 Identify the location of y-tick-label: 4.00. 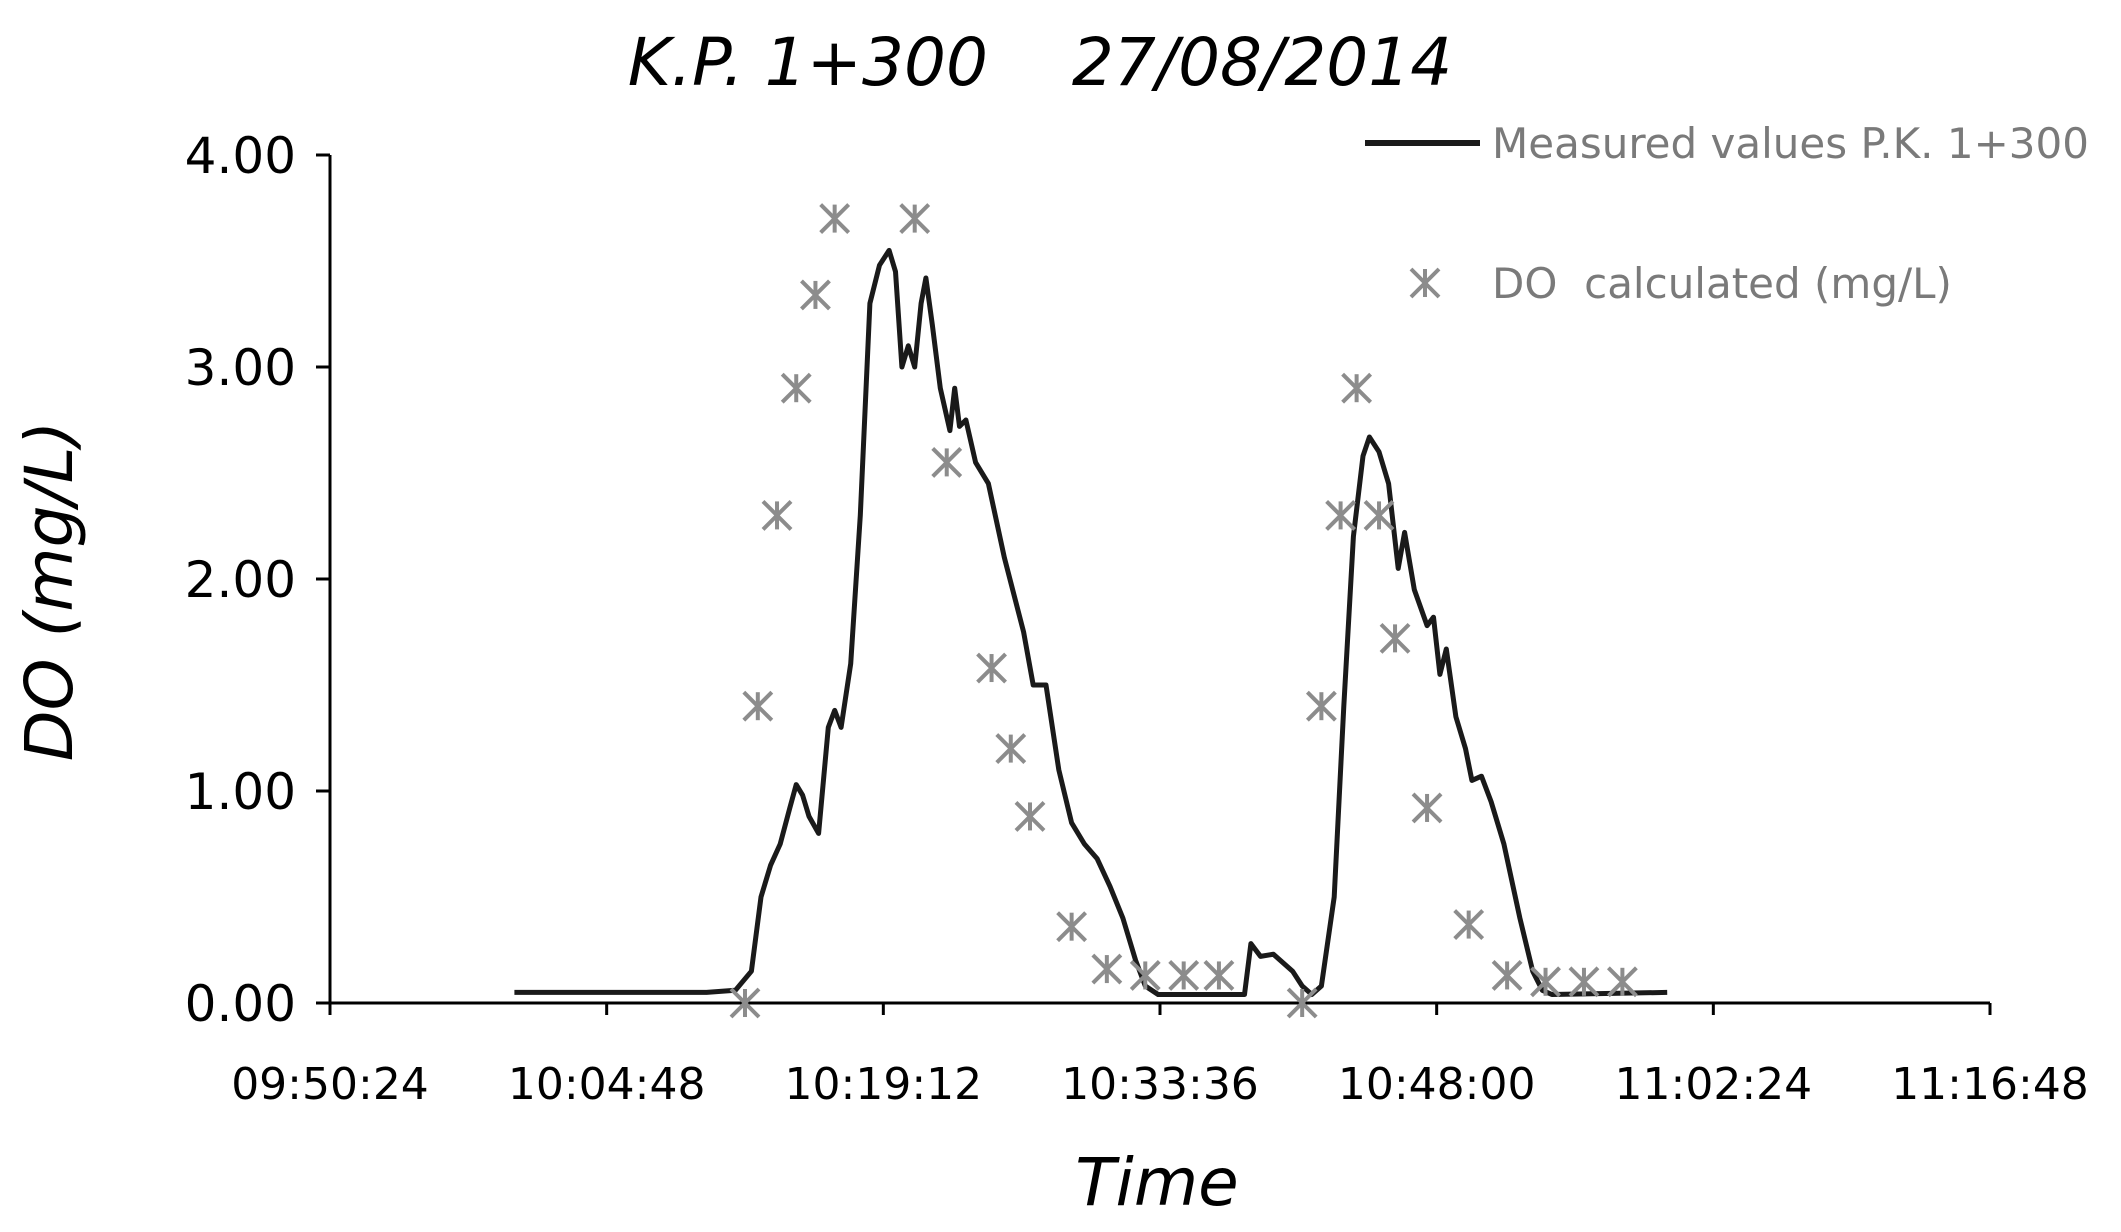
(240, 156).